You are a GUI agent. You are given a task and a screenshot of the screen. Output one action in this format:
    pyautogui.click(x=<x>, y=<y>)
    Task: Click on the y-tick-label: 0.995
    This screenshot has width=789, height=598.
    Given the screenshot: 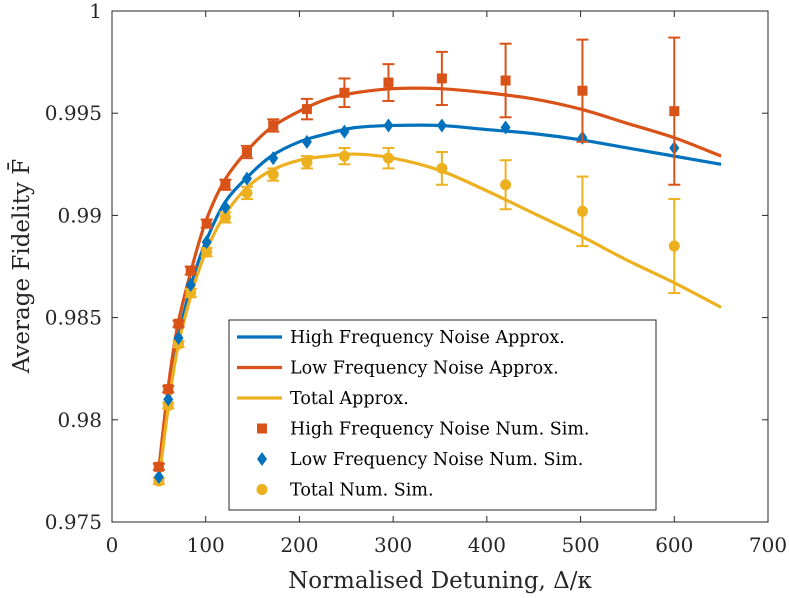 What is the action you would take?
    pyautogui.click(x=73, y=113)
    